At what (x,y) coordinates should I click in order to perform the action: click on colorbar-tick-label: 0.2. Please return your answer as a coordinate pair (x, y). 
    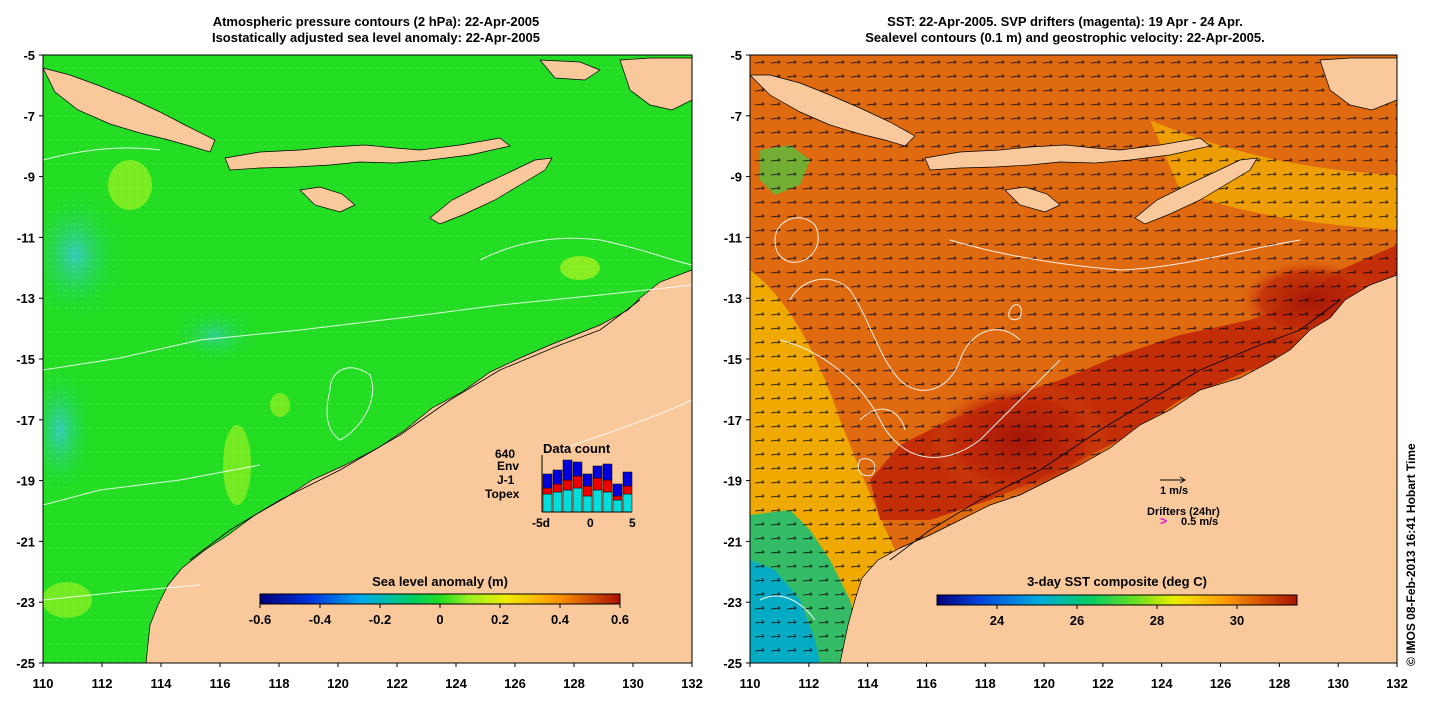
    Looking at the image, I should click on (500, 619).